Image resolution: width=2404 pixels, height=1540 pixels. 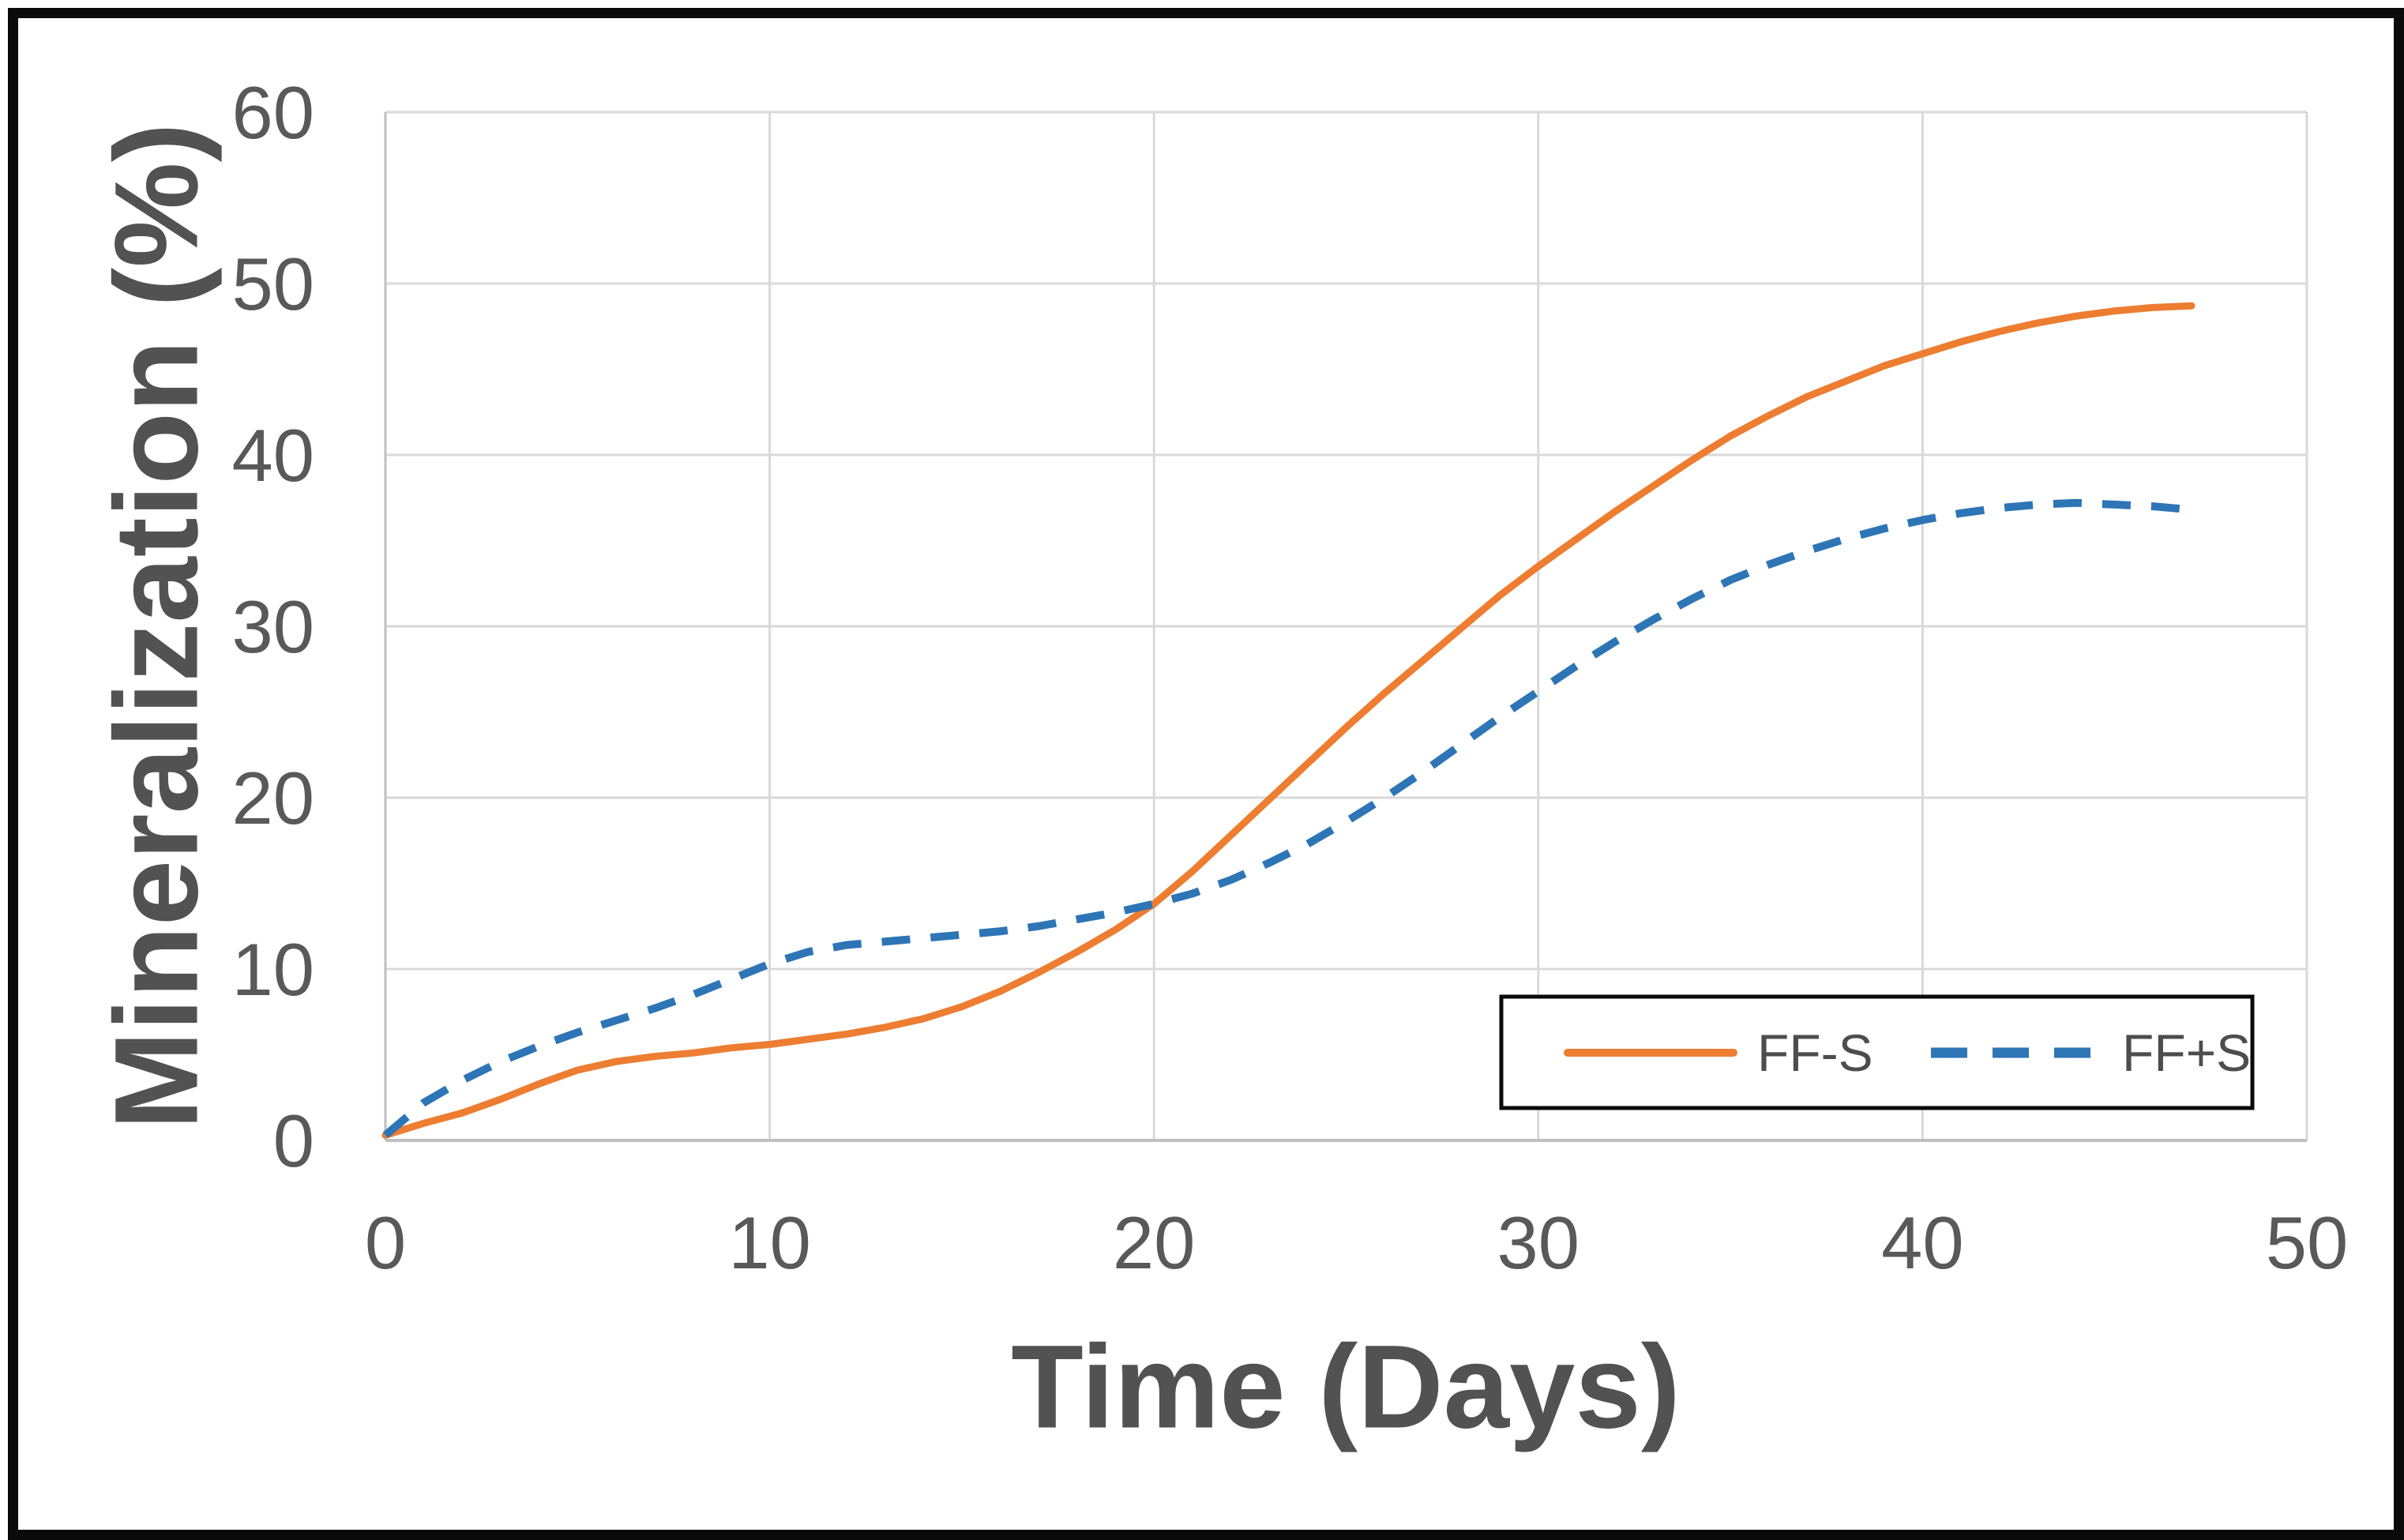 I want to click on y-tick-label: 30, so click(x=272, y=626).